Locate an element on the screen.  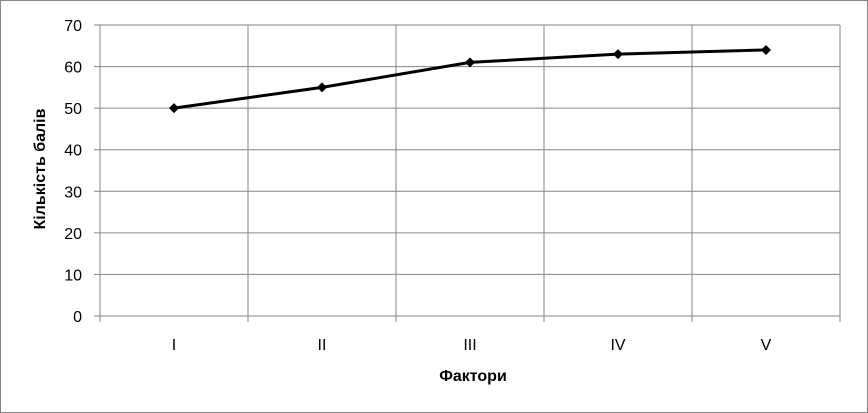
y-tick-label: 0 is located at coordinates (77, 317).